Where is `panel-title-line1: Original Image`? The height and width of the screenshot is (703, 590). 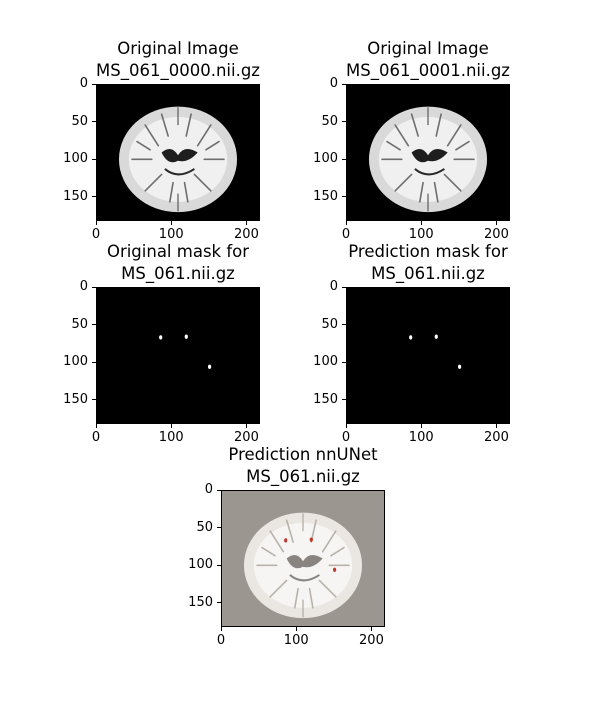 panel-title-line1: Original Image is located at coordinates (428, 49).